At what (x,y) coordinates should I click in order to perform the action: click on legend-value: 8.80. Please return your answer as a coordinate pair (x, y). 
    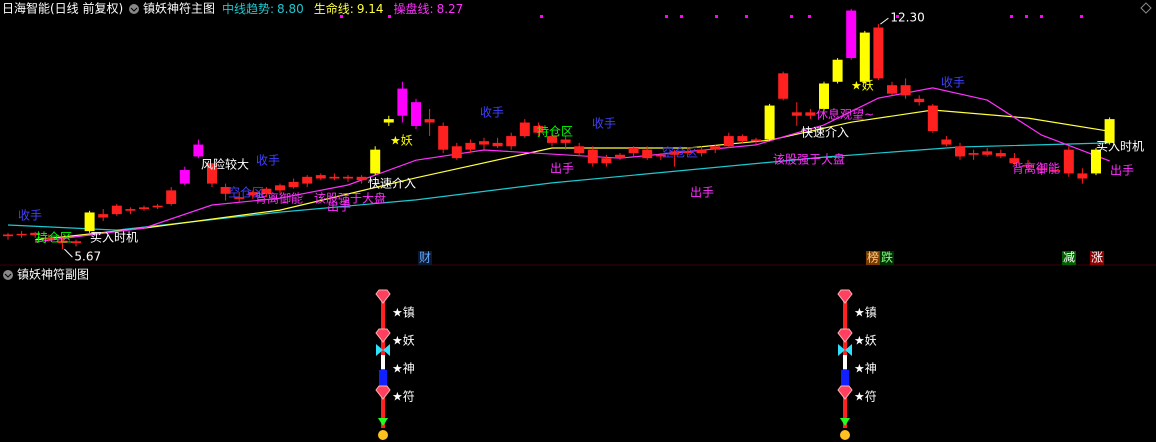
    Looking at the image, I should click on (290, 9).